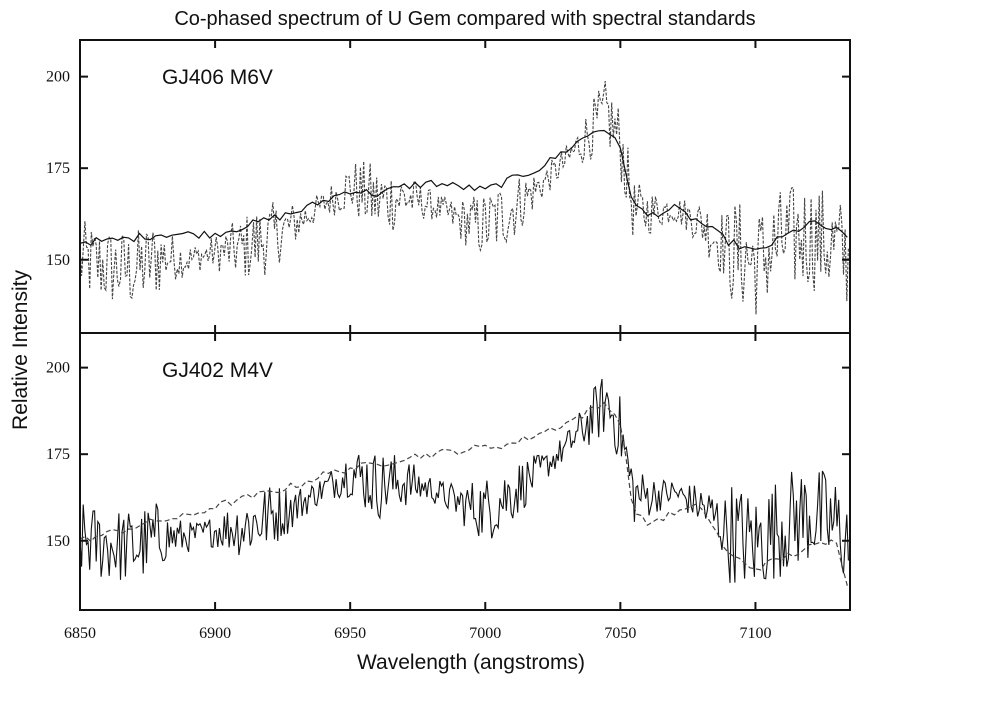  Describe the element at coordinates (620, 633) in the screenshot. I see `x-tick-label: 7050` at that location.